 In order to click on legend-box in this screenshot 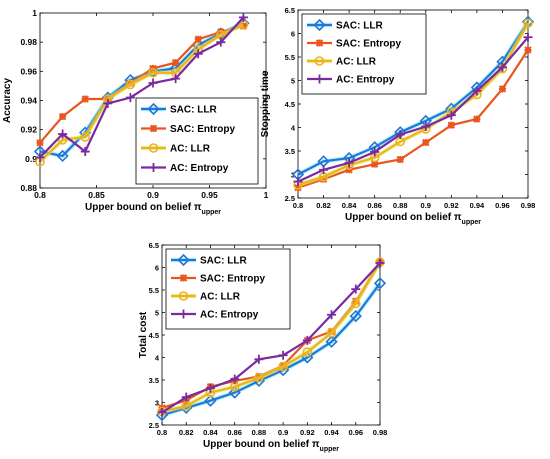, I will do `click(197, 141)`.